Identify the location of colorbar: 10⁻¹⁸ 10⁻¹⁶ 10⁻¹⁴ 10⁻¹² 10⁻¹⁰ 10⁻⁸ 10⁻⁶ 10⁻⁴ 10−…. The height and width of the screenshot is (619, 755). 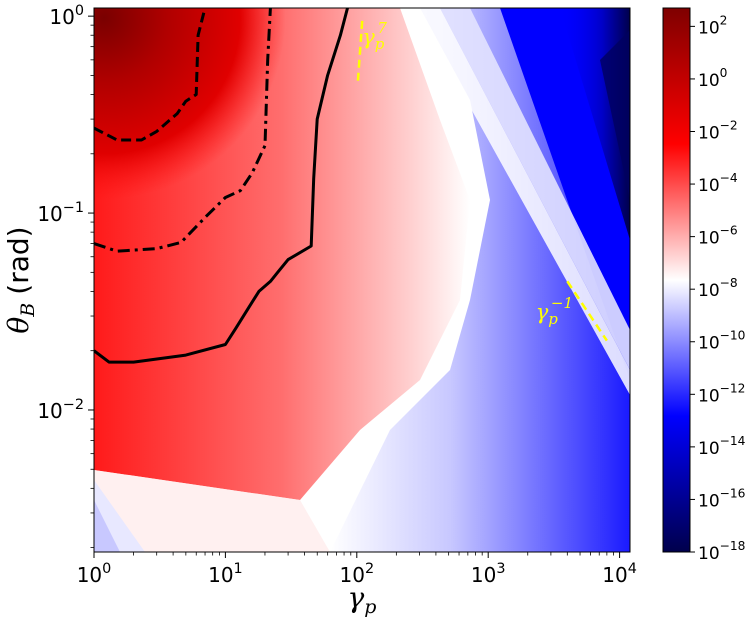
(704, 285).